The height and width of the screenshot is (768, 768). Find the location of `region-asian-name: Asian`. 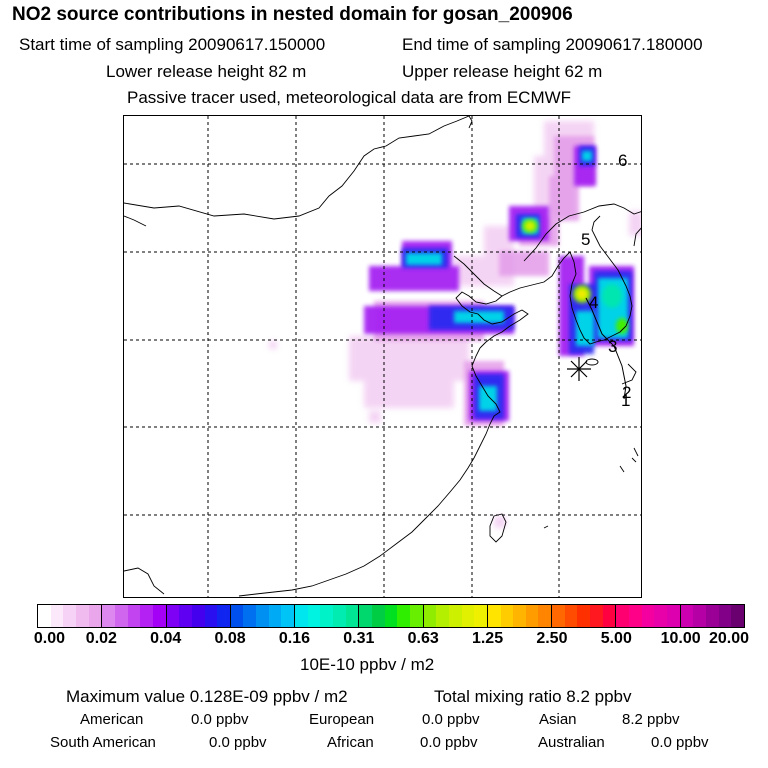

region-asian-name: Asian is located at coordinates (558, 719).